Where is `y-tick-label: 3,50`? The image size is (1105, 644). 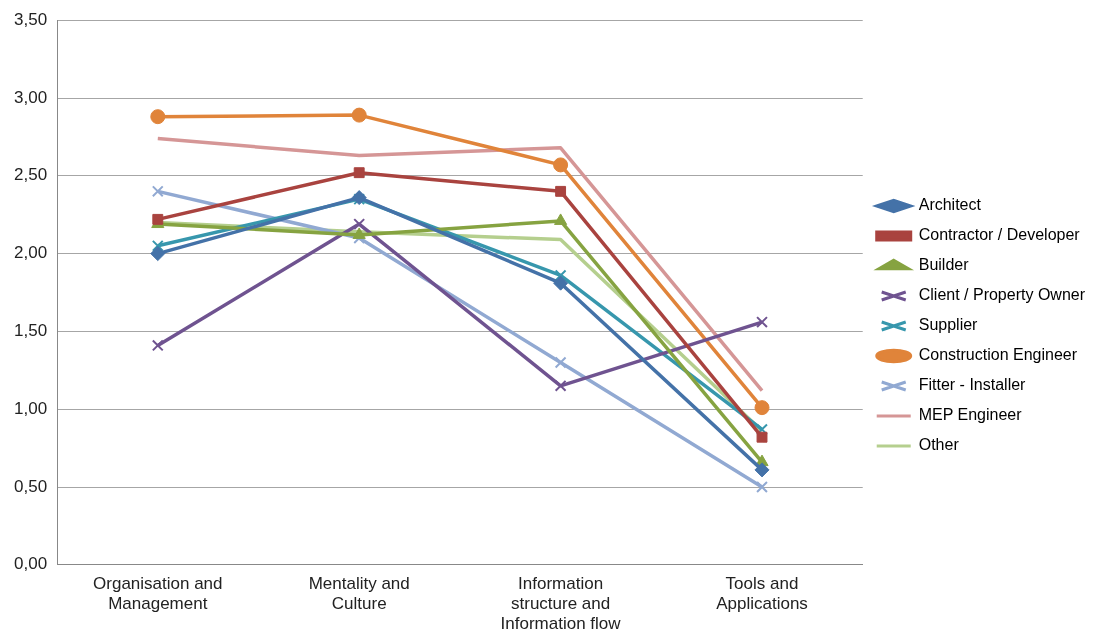
y-tick-label: 3,50 is located at coordinates (30, 19).